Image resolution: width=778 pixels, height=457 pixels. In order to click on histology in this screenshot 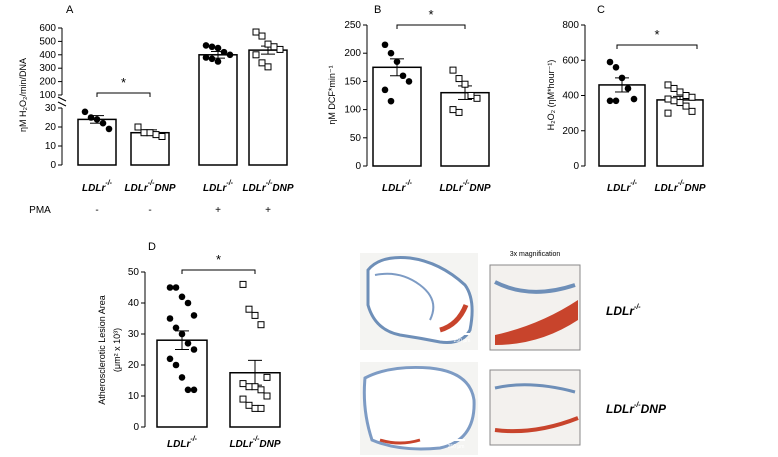, I will do `click(470, 354)`.